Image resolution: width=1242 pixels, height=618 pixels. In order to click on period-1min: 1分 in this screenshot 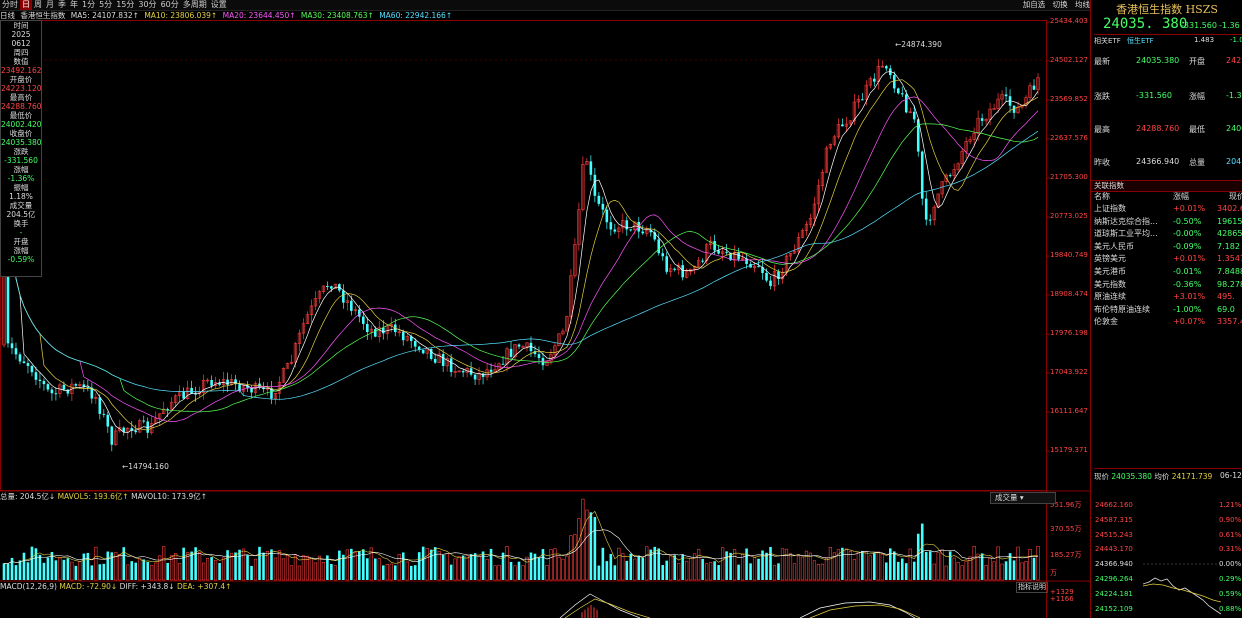, I will do `click(89, 4)`.